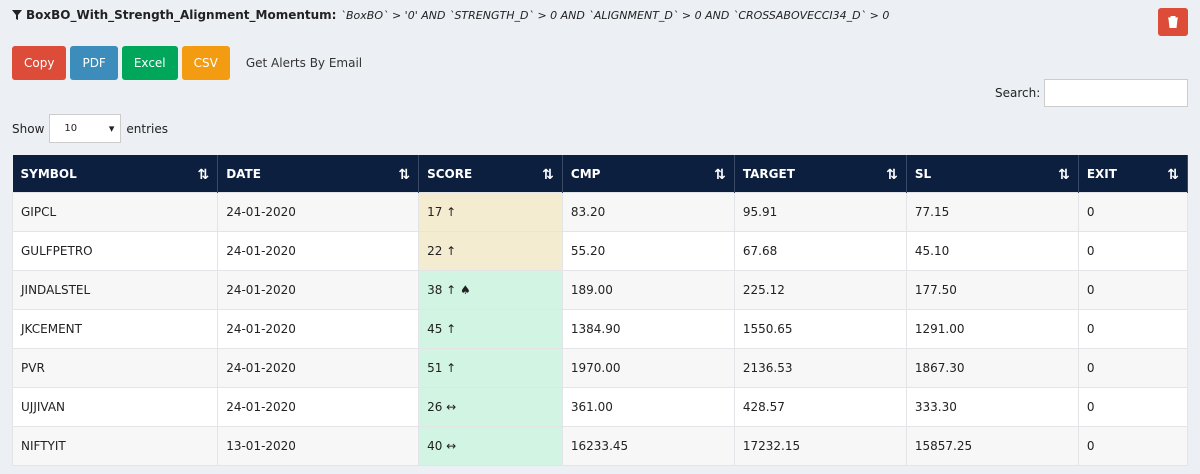 Image resolution: width=1200 pixels, height=474 pixels. What do you see at coordinates (115, 174) in the screenshot?
I see `column-header: SYMBOL` at bounding box center [115, 174].